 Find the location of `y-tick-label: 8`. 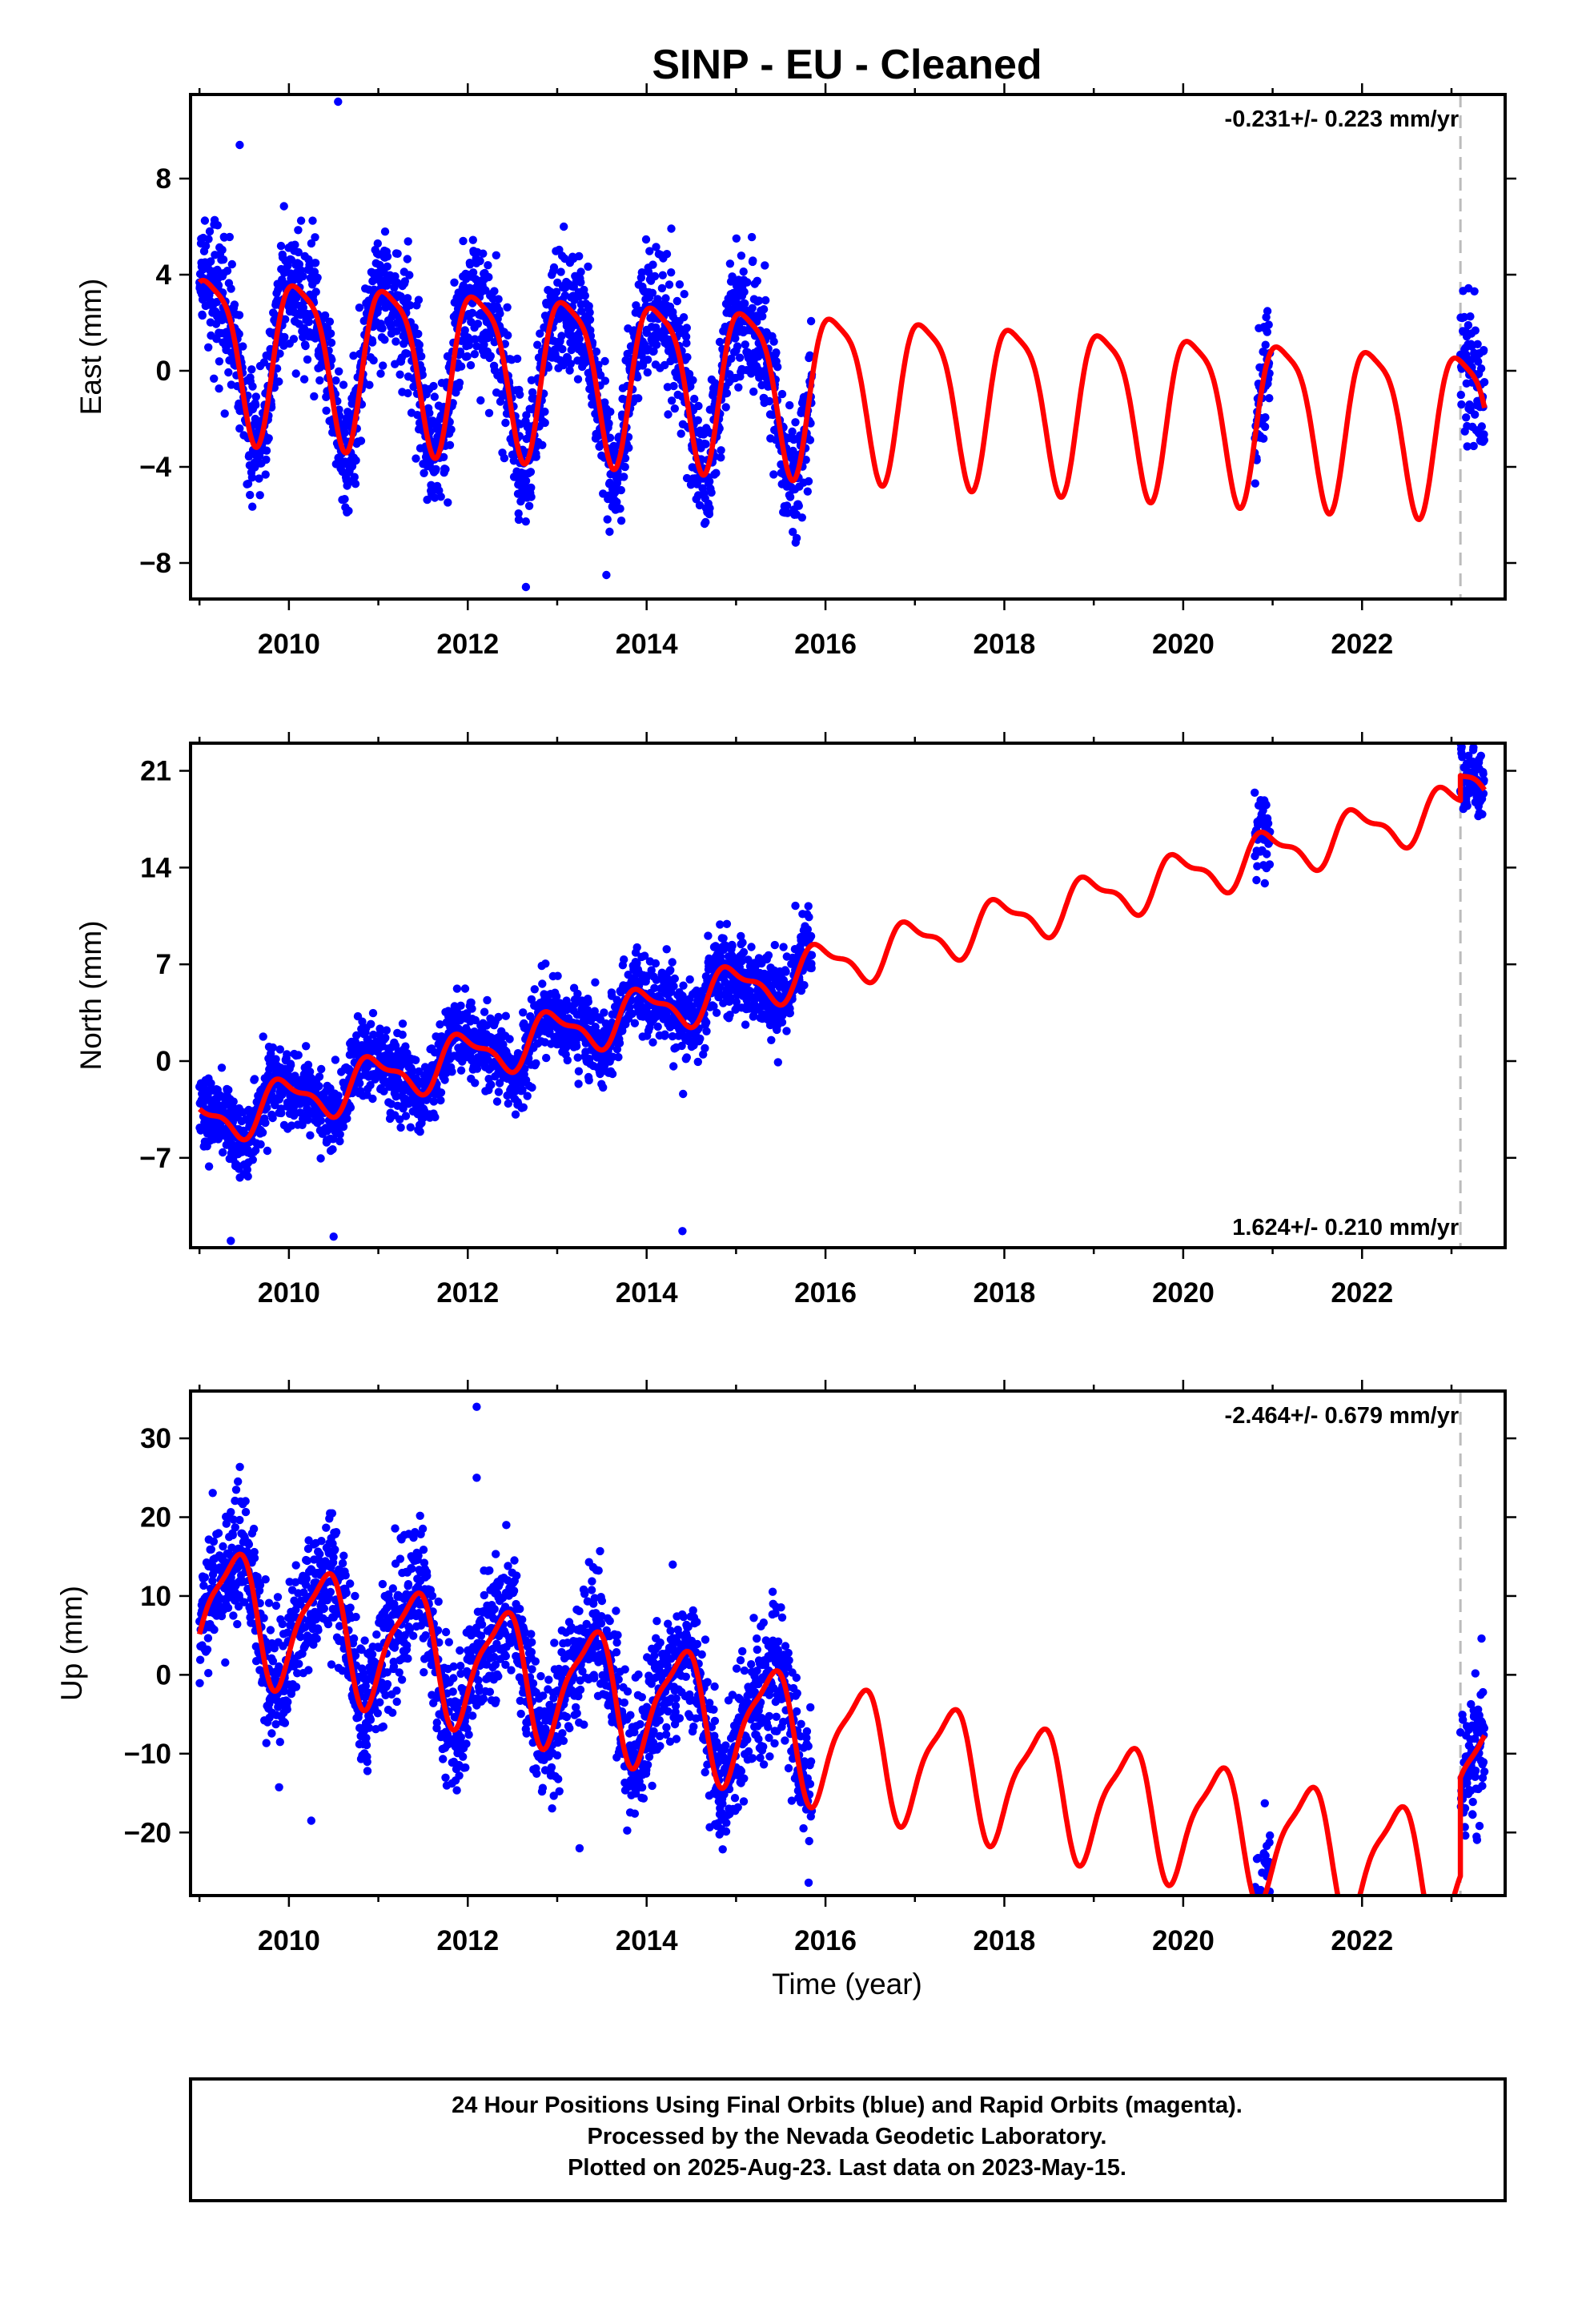

y-tick-label: 8 is located at coordinates (164, 179).